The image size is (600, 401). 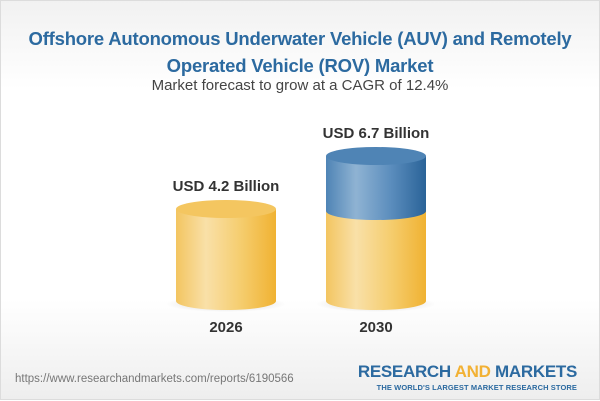 I want to click on value-label-2030: USD 6.7 Billion, so click(x=376, y=133).